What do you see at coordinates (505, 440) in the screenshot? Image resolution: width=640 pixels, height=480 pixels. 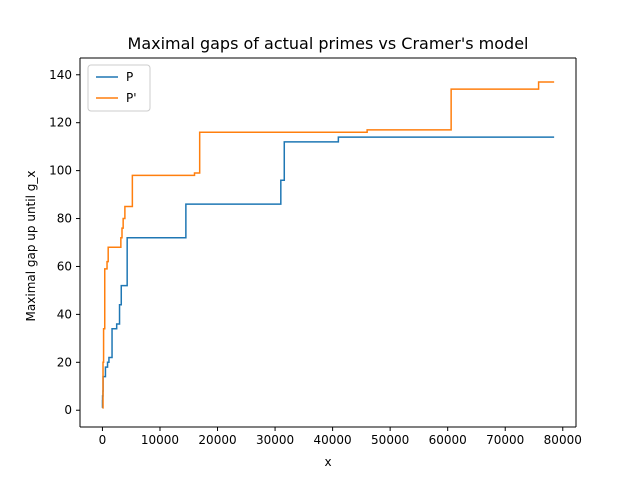 I see `x-tick-label: 70000` at bounding box center [505, 440].